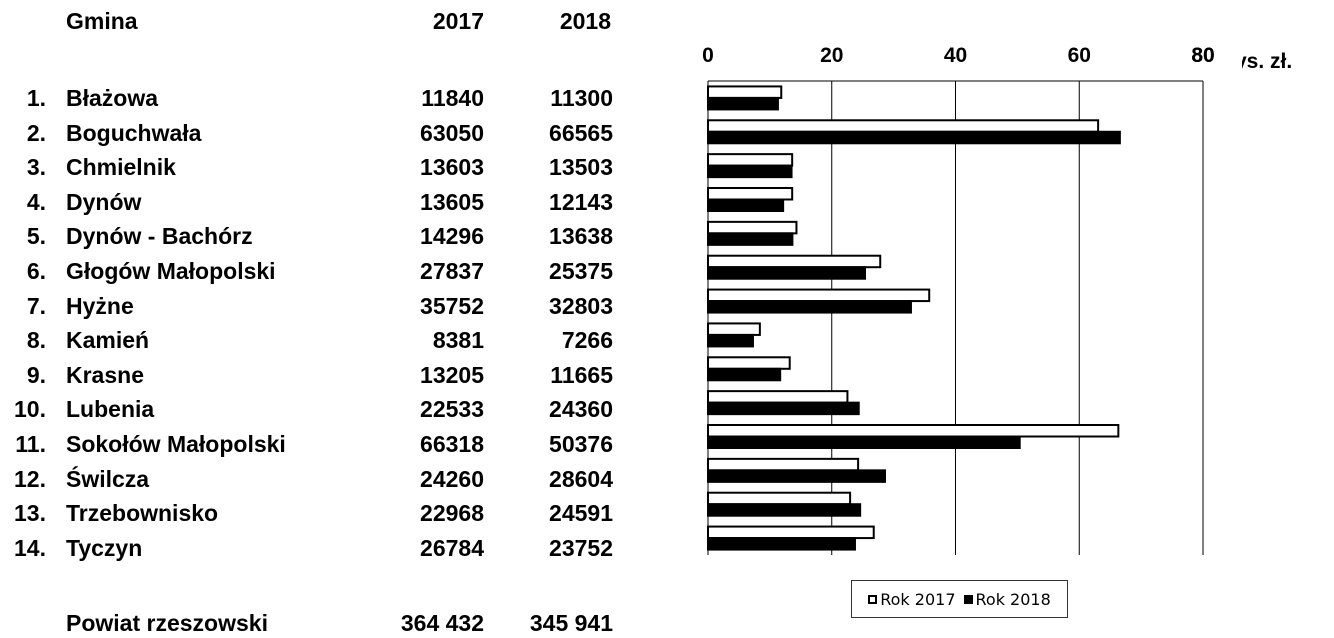  Describe the element at coordinates (452, 374) in the screenshot. I see `row-value-2017: 13205` at that location.